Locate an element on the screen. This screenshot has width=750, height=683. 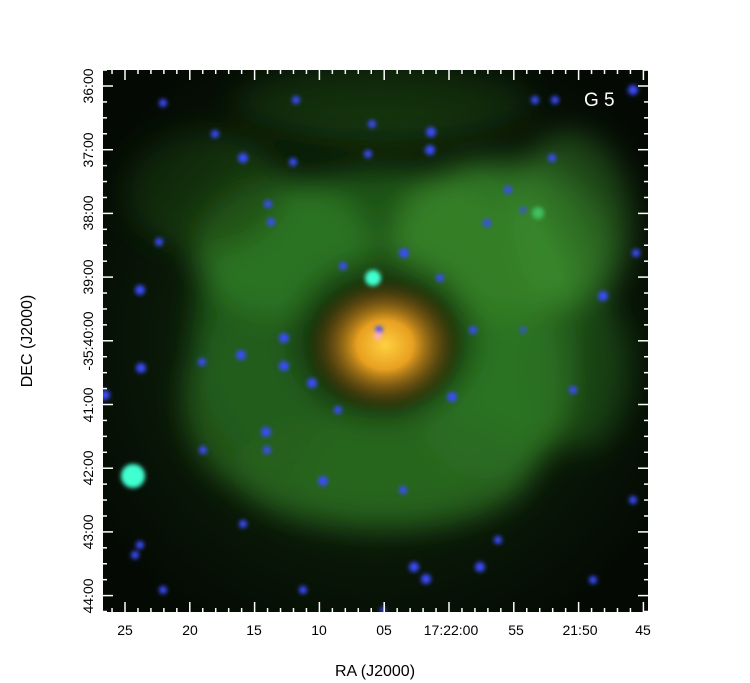
y-tick-label: 43:00 is located at coordinates (88, 532).